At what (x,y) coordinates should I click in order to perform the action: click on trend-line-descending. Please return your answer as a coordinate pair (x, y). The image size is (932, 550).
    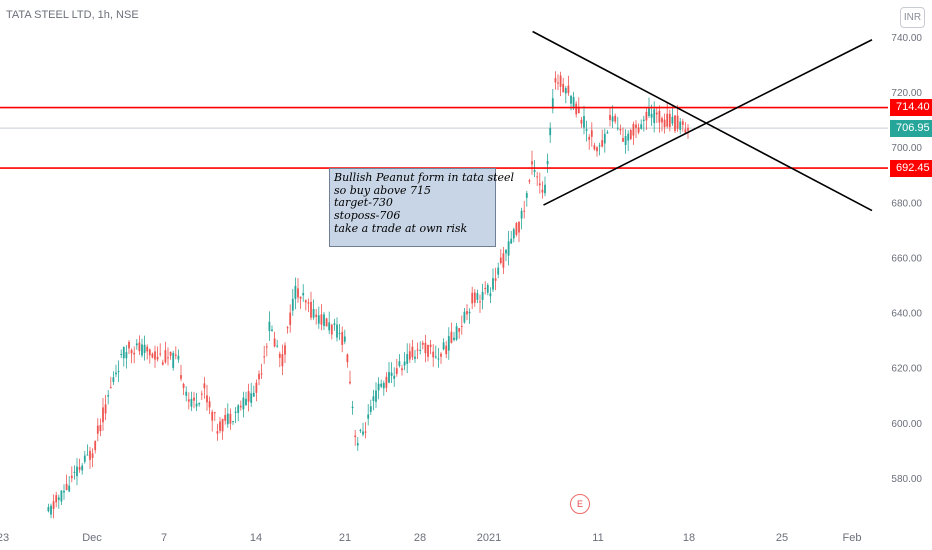
    Looking at the image, I should click on (702, 121).